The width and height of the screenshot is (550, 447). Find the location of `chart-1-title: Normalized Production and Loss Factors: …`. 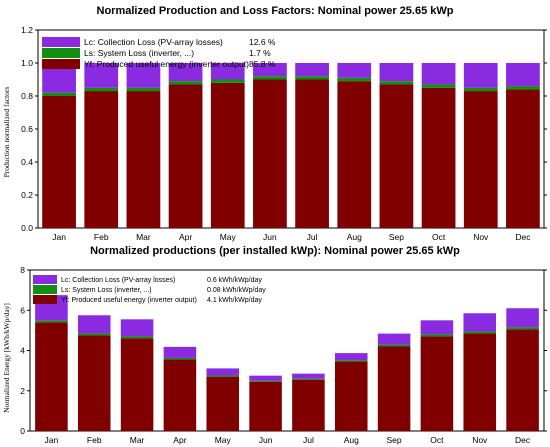

chart-1-title: Normalized Production and Loss Factors: … is located at coordinates (275, 11).